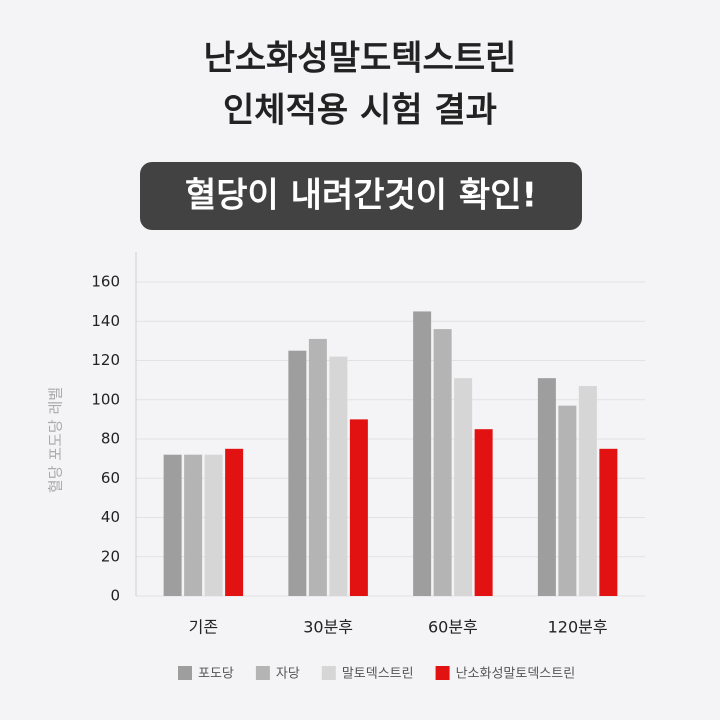  What do you see at coordinates (115, 596) in the screenshot?
I see `y-tick-label: 0` at bounding box center [115, 596].